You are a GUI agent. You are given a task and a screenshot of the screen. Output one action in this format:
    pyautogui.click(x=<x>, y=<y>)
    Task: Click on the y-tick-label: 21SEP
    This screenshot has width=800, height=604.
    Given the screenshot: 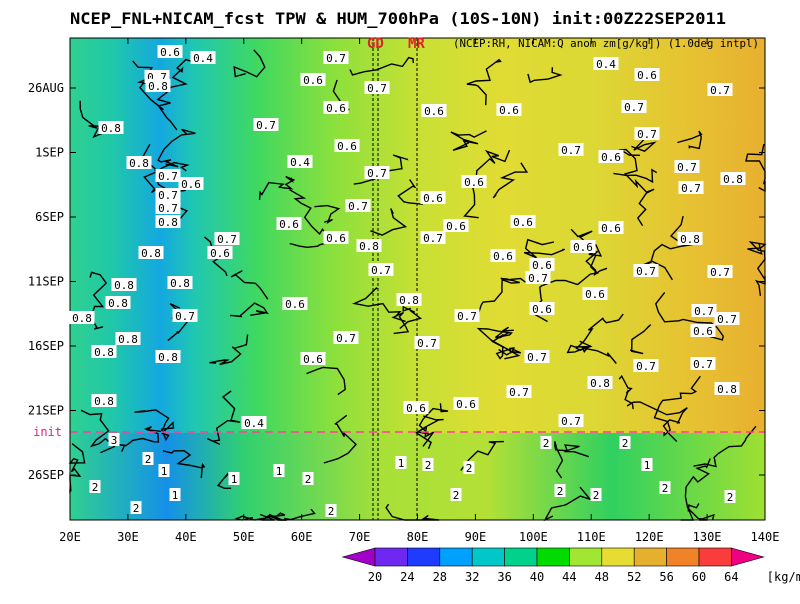 What is the action you would take?
    pyautogui.click(x=46, y=411)
    